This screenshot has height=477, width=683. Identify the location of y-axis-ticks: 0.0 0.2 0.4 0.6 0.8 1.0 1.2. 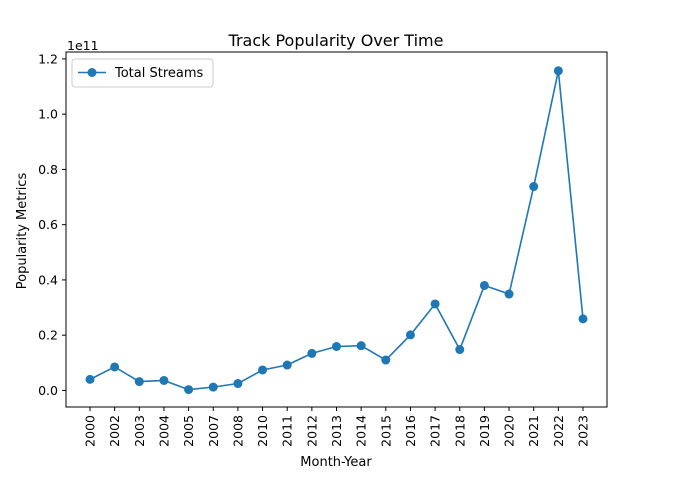
(52, 224).